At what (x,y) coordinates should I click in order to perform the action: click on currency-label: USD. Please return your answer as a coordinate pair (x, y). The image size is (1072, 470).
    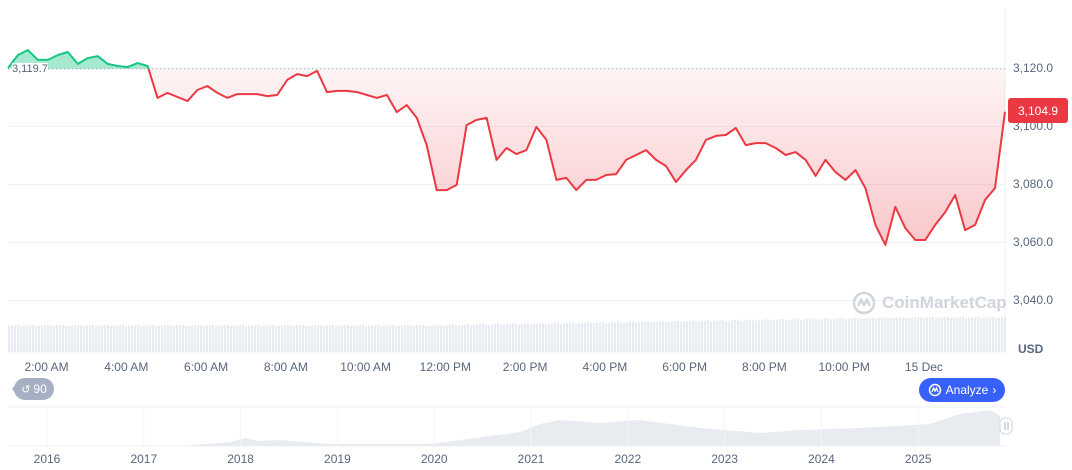
    Looking at the image, I should click on (1031, 349).